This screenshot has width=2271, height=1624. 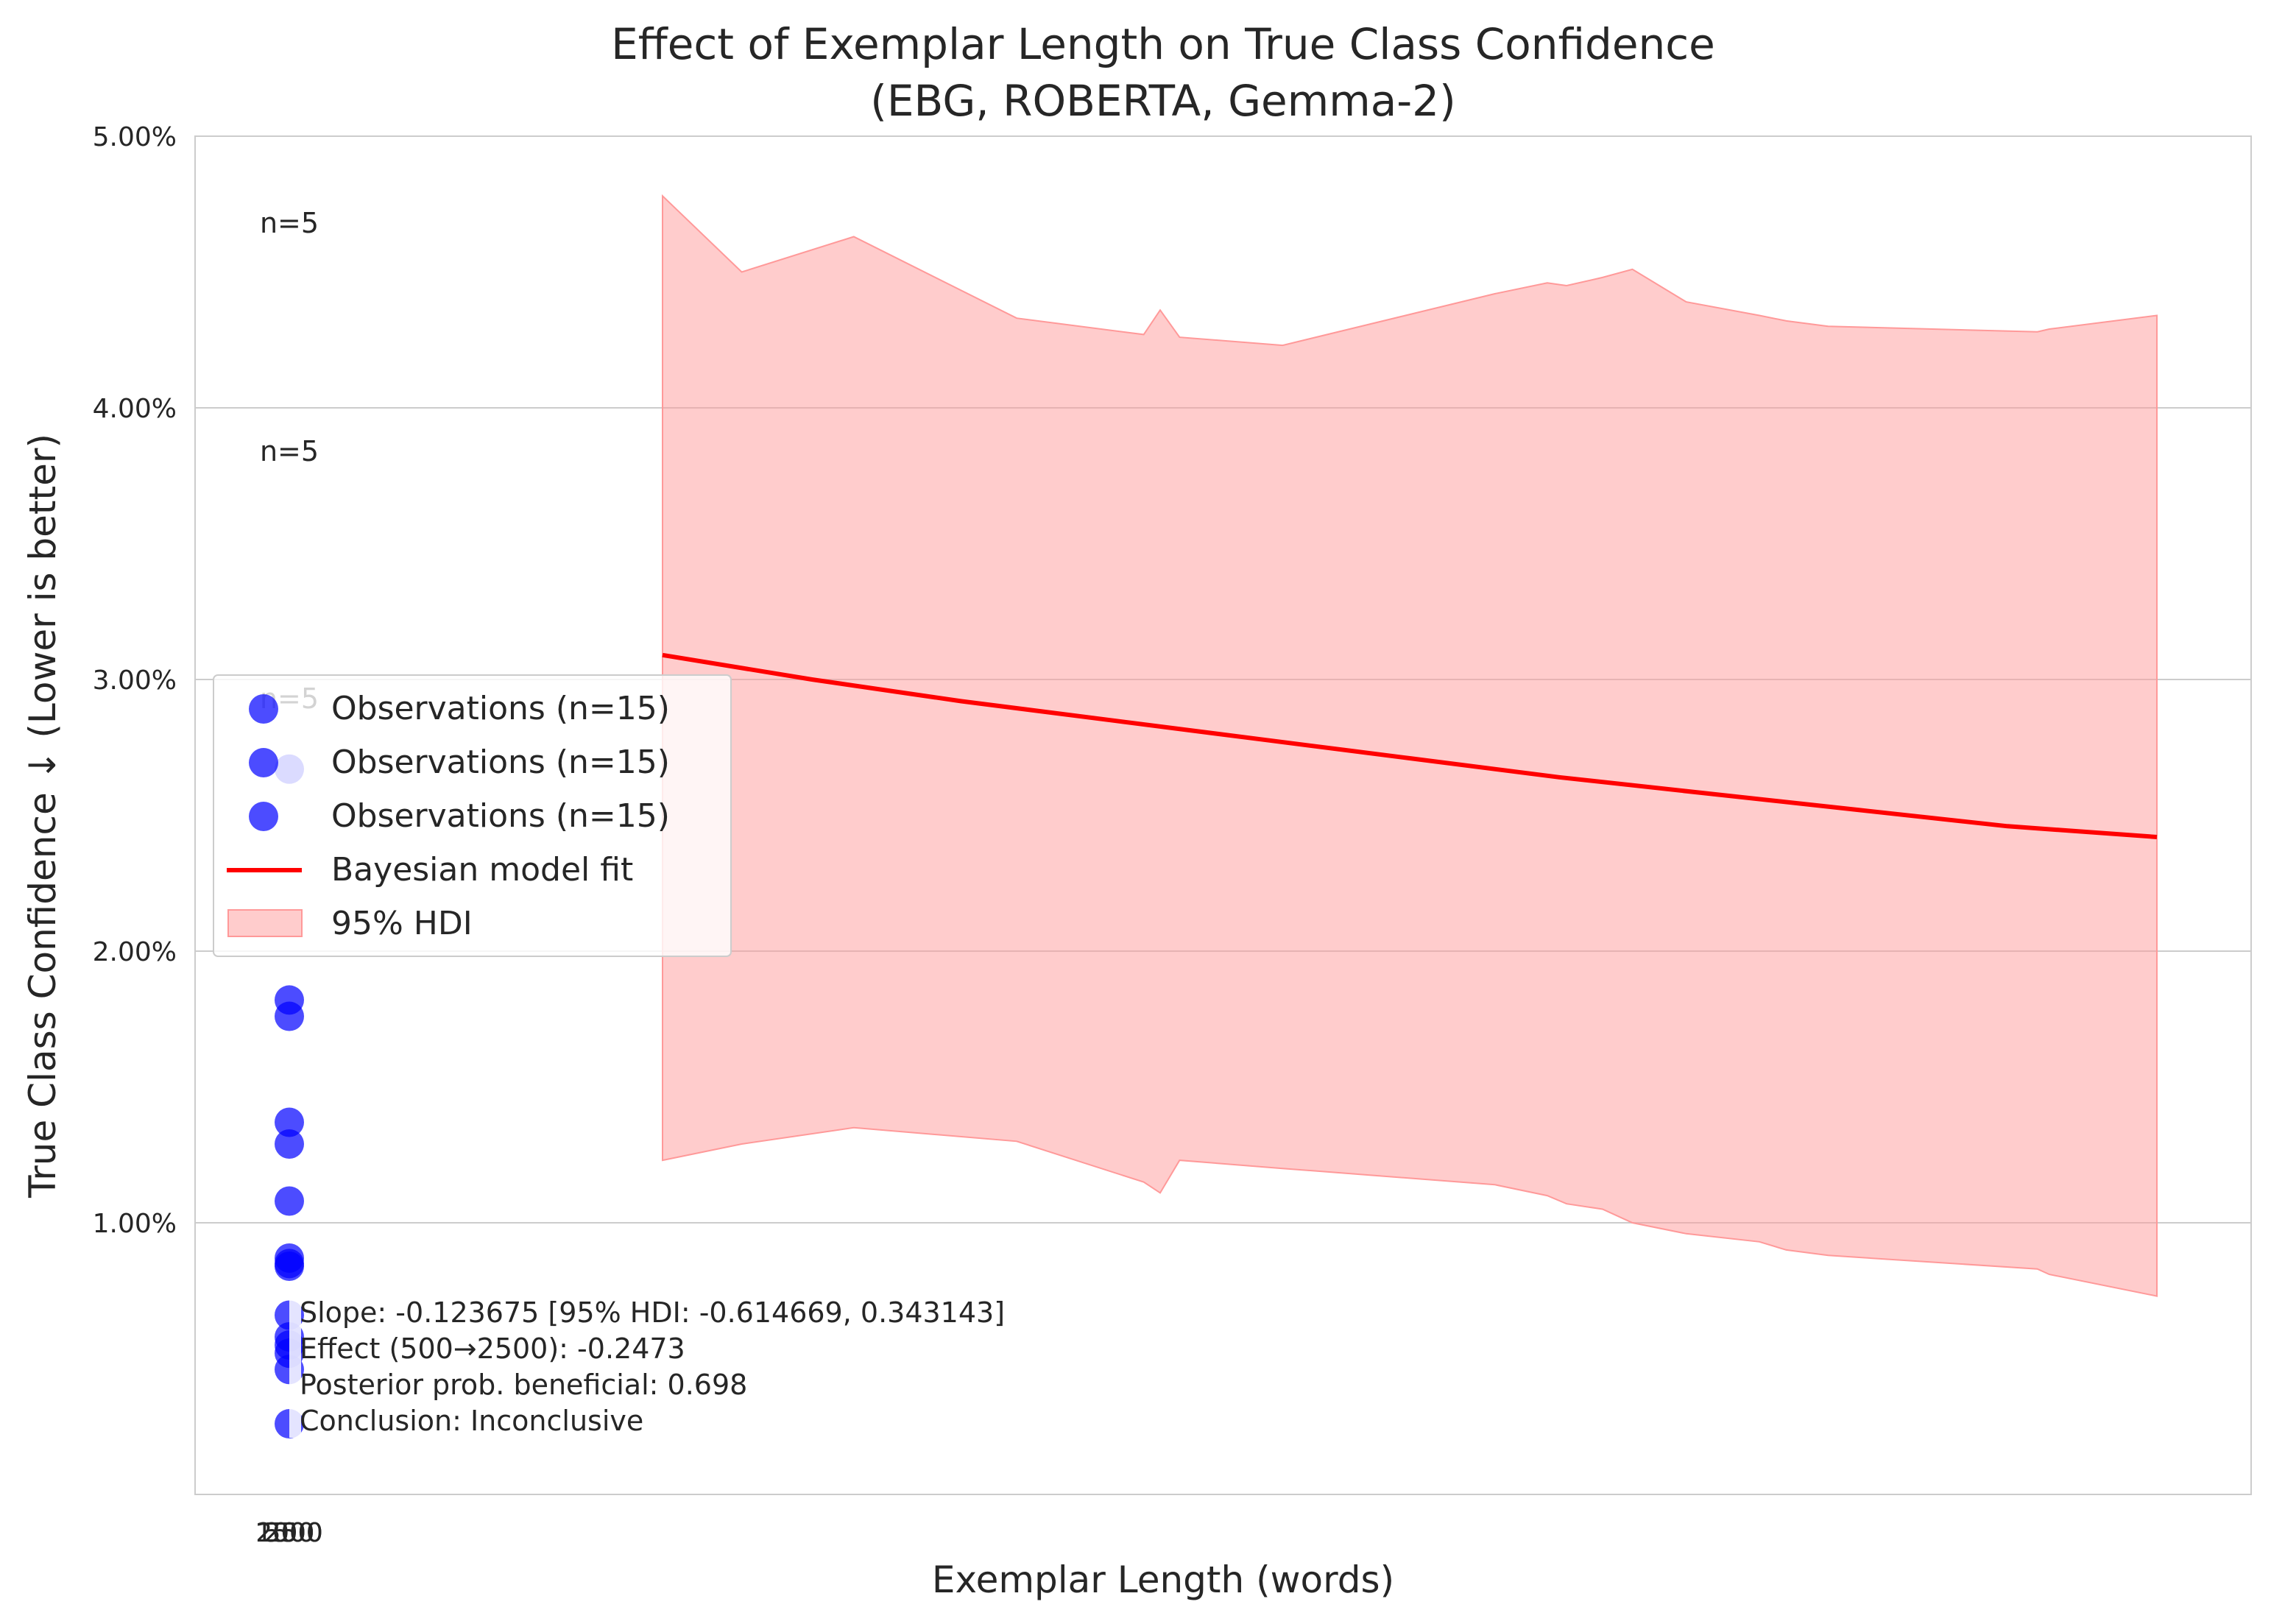 What do you see at coordinates (135, 1224) in the screenshot?
I see `y-tick-label-0: 1.00%` at bounding box center [135, 1224].